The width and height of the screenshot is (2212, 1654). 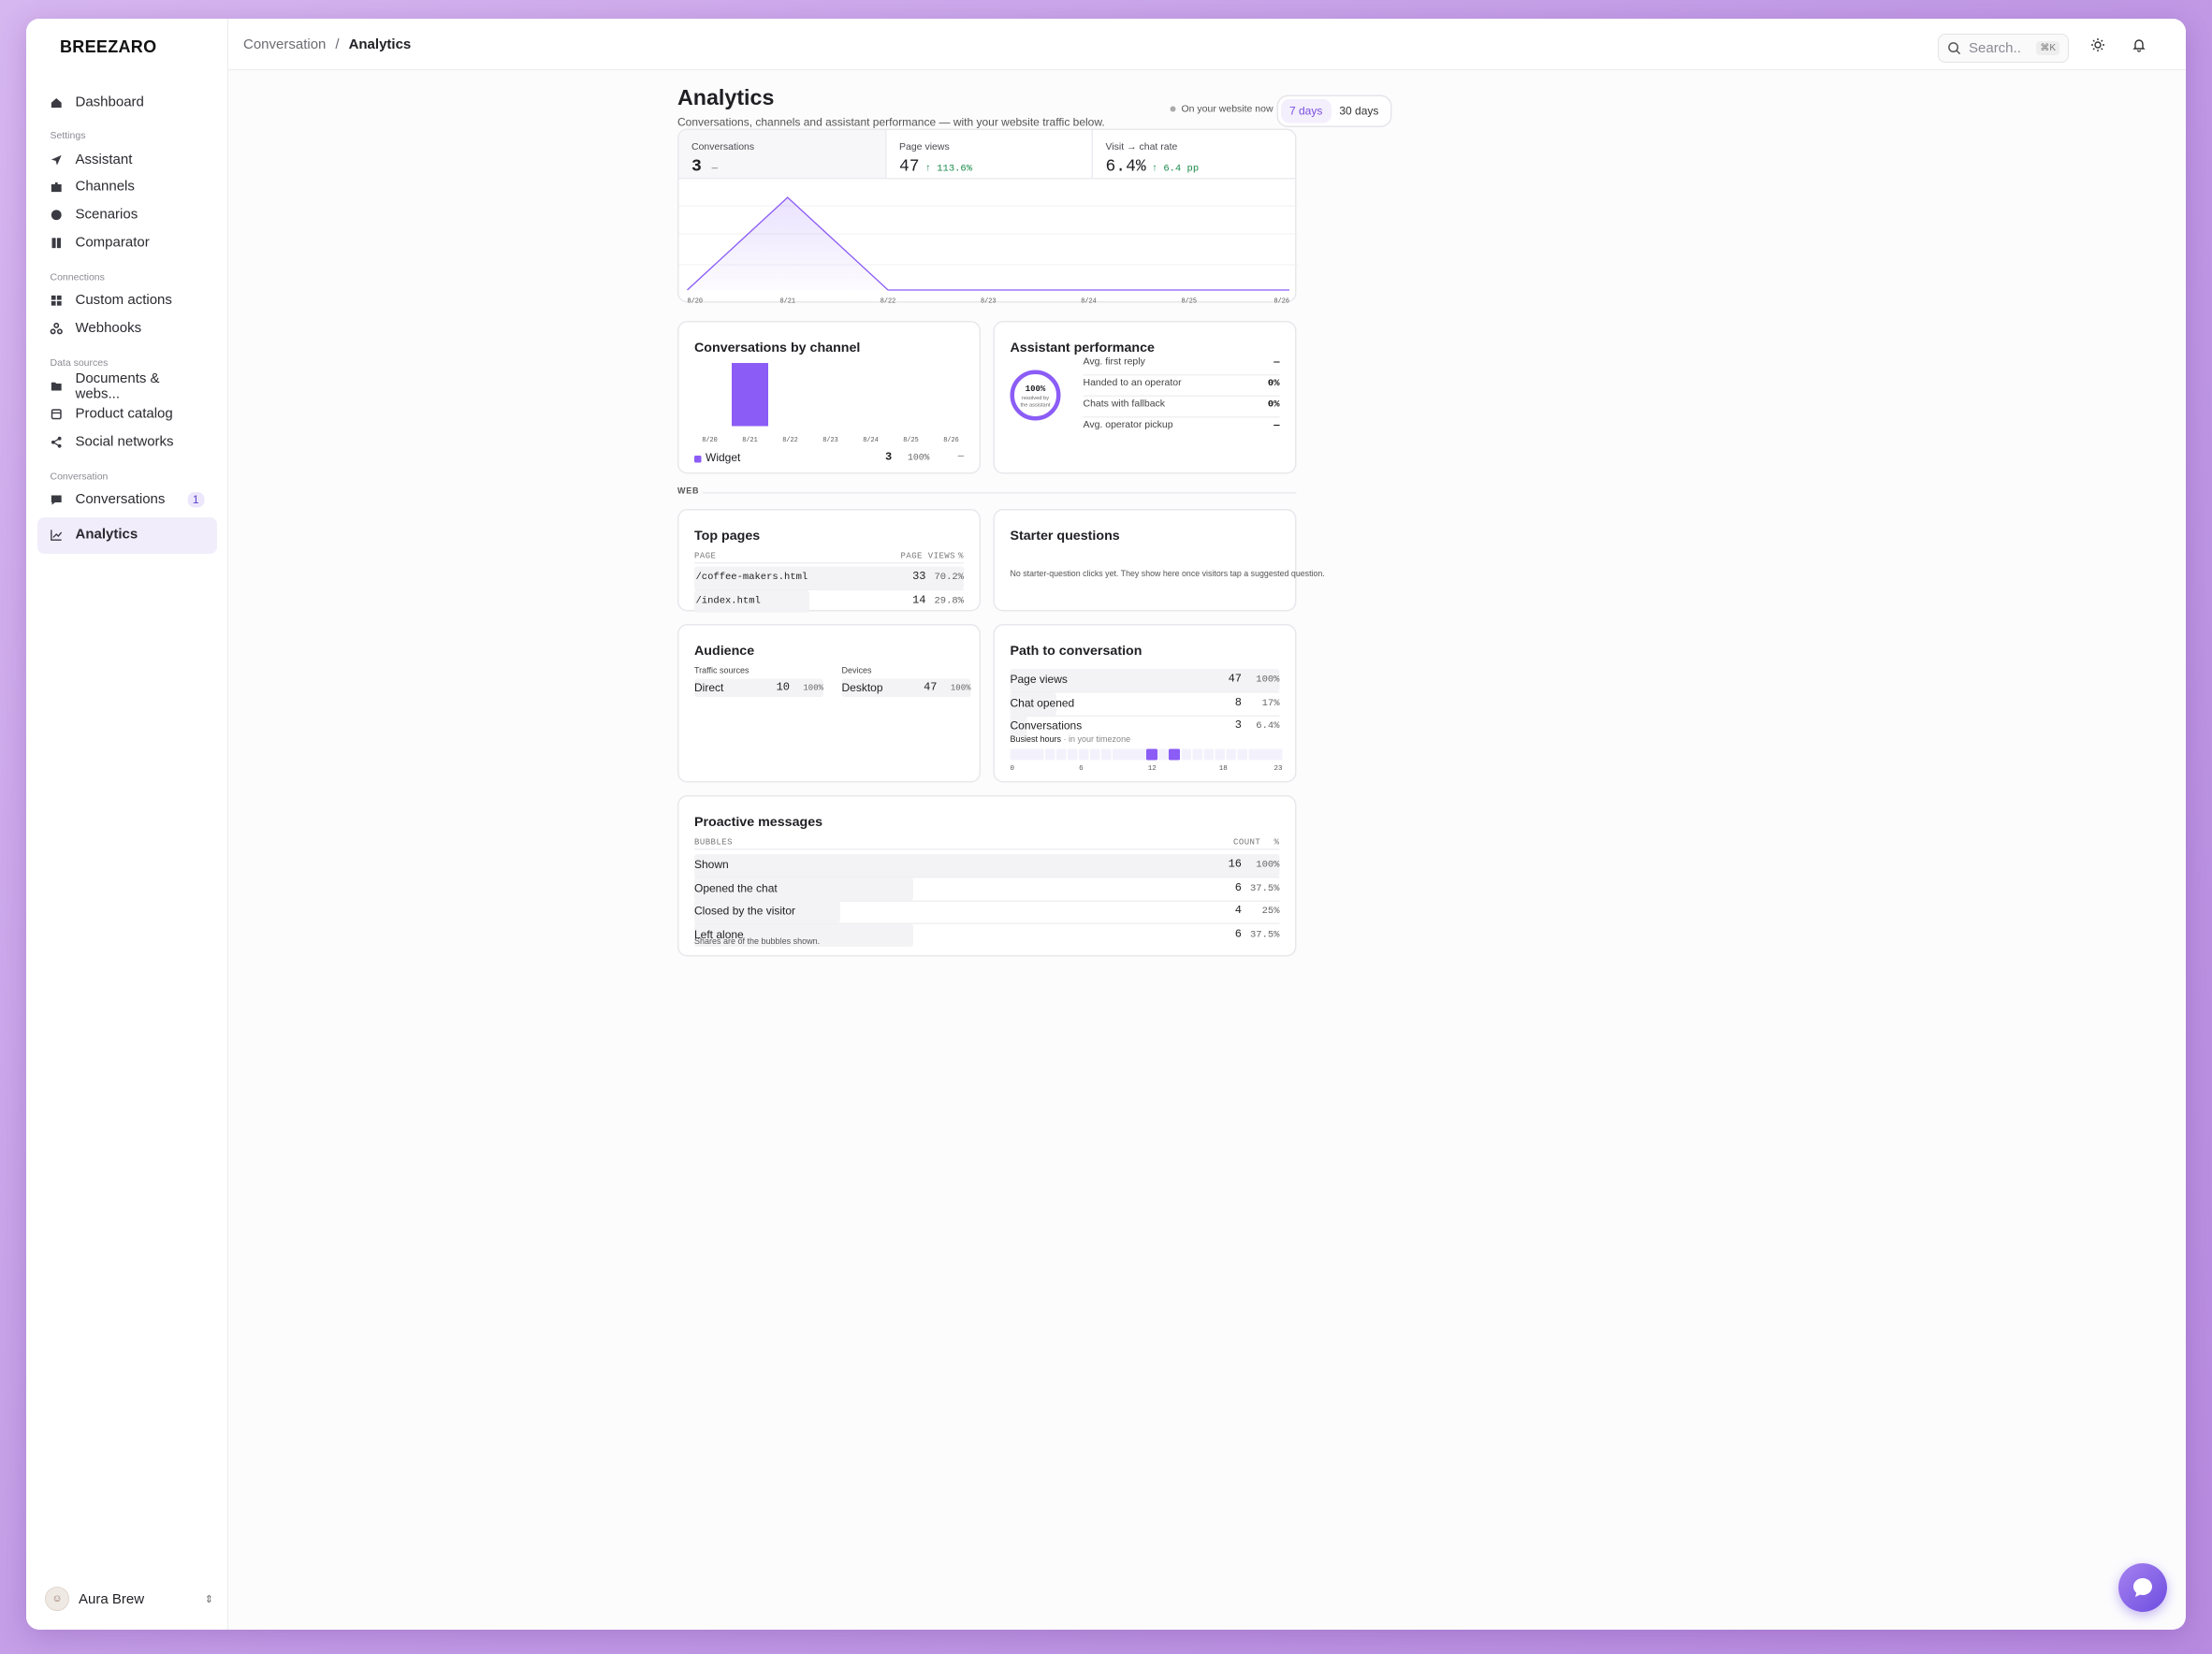 I want to click on row-label: Closed by the visitor, so click(x=745, y=911).